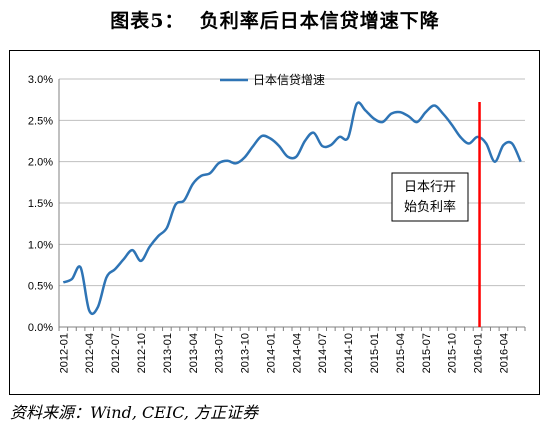  I want to click on y-tick-label: 1.0%, so click(40, 245).